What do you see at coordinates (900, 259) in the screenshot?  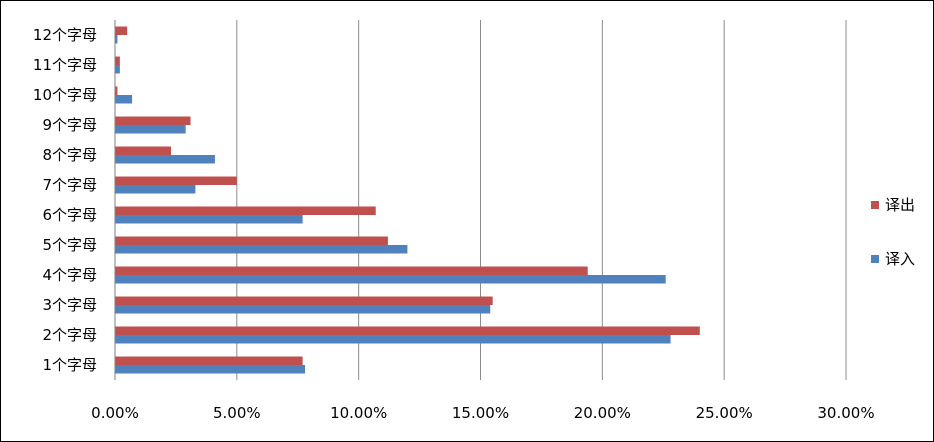 I see `legend-label: 译入` at bounding box center [900, 259].